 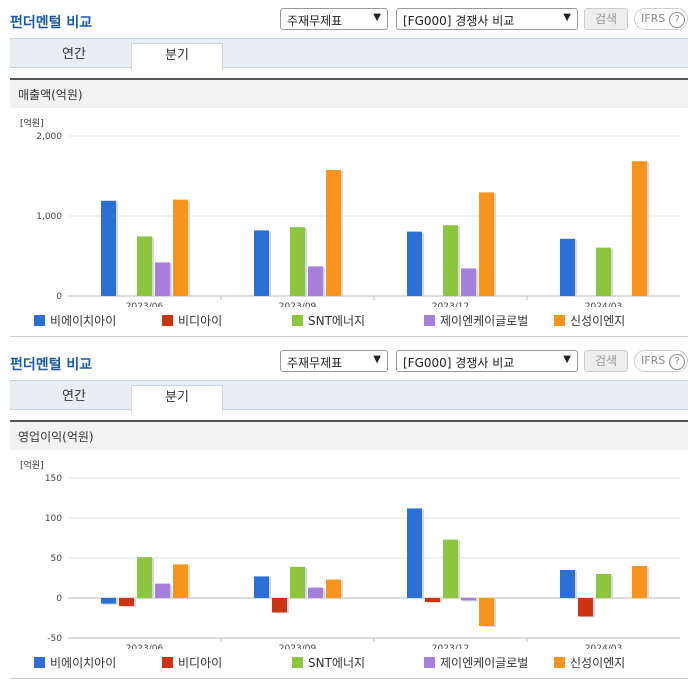 What do you see at coordinates (337, 663) in the screenshot?
I see `legend-label: SNT에너지` at bounding box center [337, 663].